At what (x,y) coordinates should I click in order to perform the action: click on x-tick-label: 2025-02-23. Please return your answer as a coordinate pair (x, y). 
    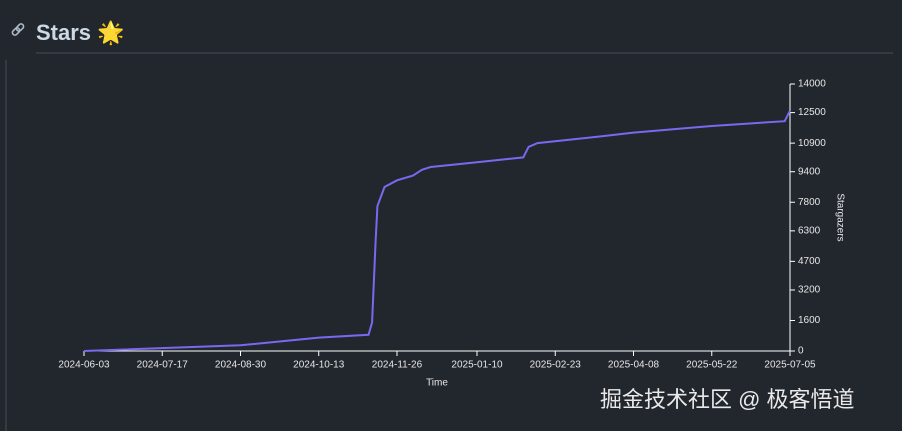
    Looking at the image, I should click on (556, 365).